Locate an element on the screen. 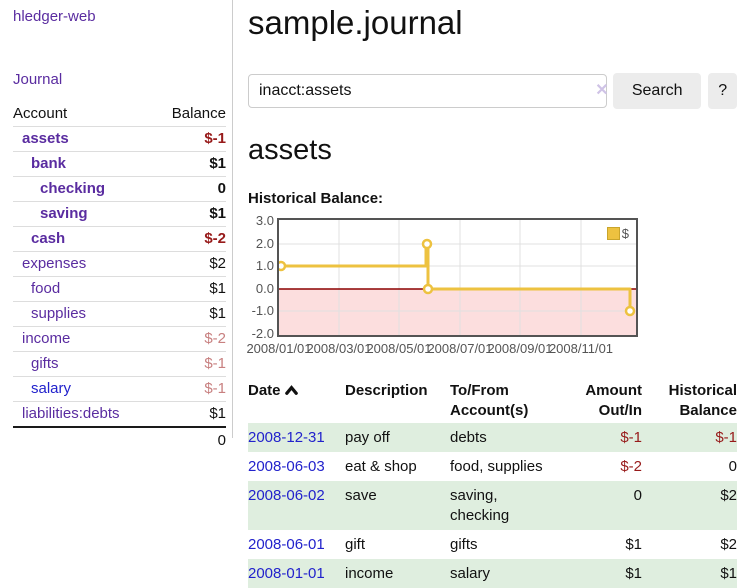 This screenshot has width=742, height=588. legend-swatch-icon is located at coordinates (613, 233).